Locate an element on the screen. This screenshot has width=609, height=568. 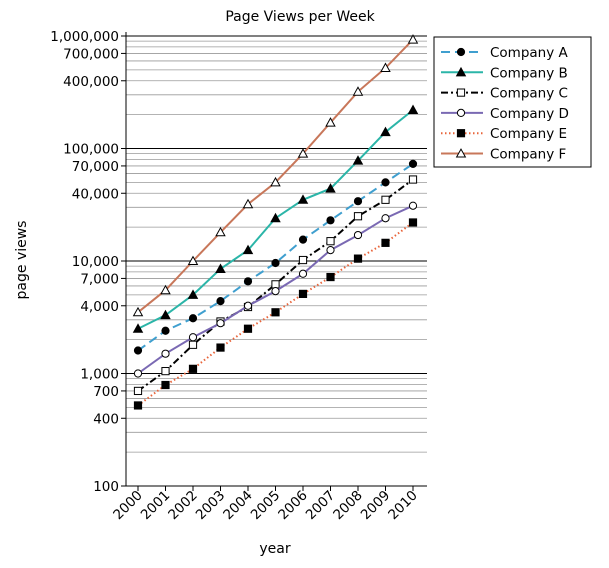
y-tick-label: 100 is located at coordinates (106, 487).